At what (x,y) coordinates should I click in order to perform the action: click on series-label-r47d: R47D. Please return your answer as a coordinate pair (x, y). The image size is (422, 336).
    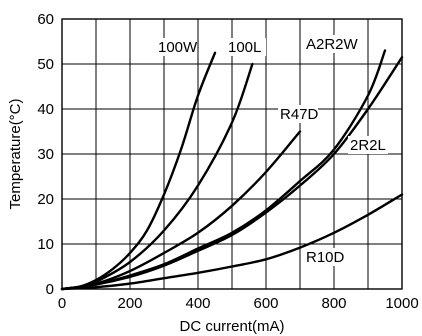
    Looking at the image, I should click on (299, 114).